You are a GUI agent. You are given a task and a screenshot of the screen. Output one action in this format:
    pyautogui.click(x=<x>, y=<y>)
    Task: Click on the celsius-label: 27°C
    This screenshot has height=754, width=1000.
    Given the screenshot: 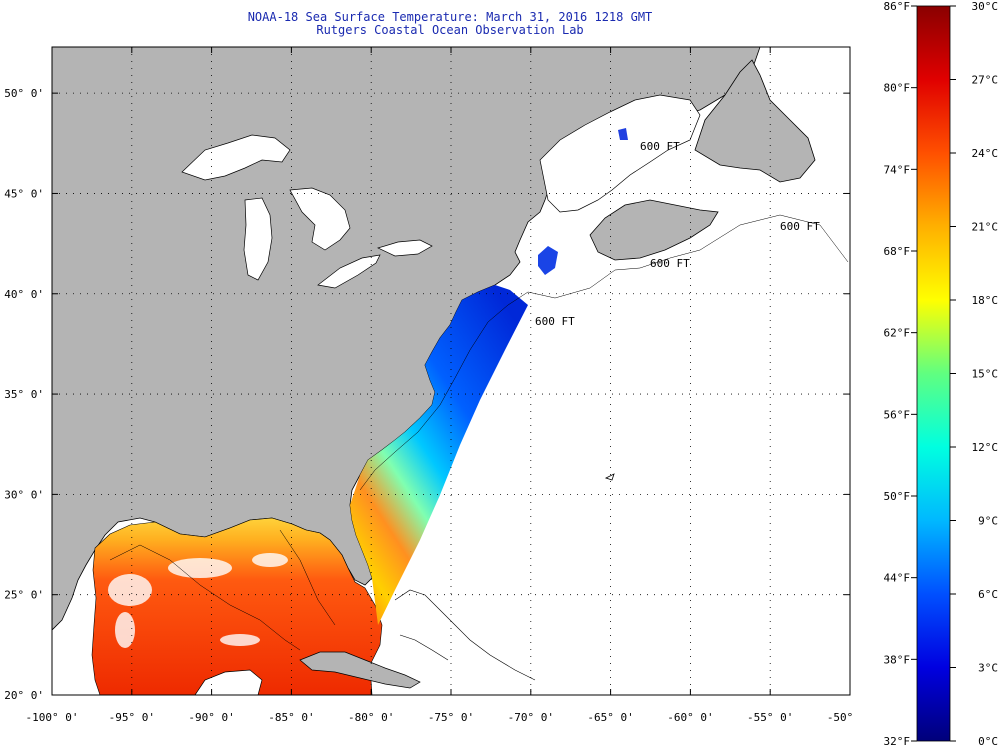 What is the action you would take?
    pyautogui.click(x=985, y=80)
    